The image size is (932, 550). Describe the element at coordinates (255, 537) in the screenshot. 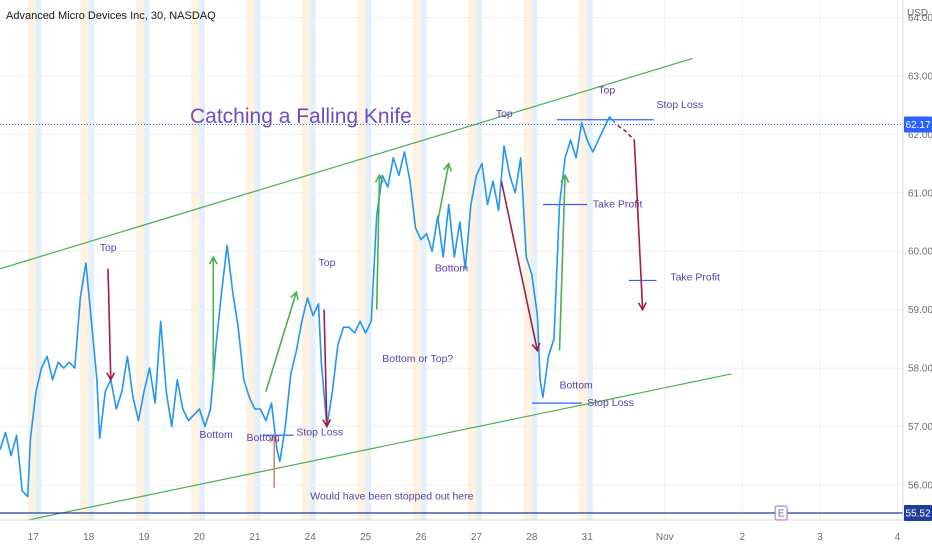

I see `x-tick-label: 21` at that location.